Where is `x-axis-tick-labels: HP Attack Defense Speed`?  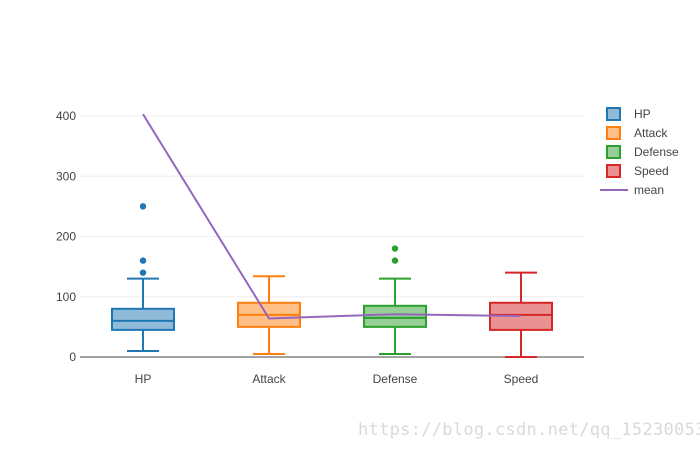
x-axis-tick-labels: HP Attack Defense Speed is located at coordinates (337, 379).